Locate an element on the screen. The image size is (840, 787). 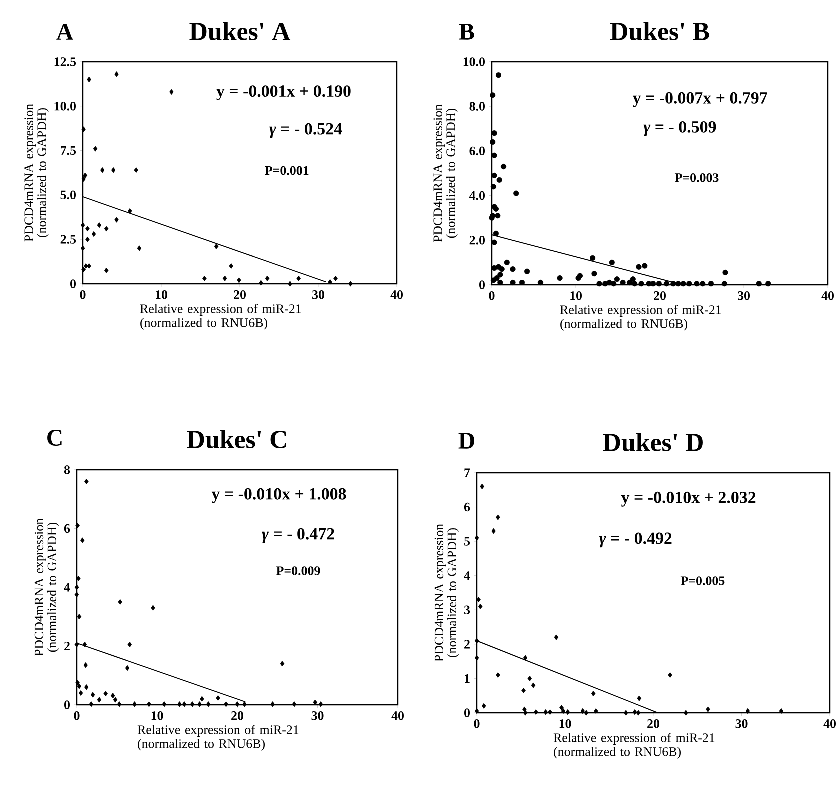
y-tick-label: 7 is located at coordinates (467, 473).